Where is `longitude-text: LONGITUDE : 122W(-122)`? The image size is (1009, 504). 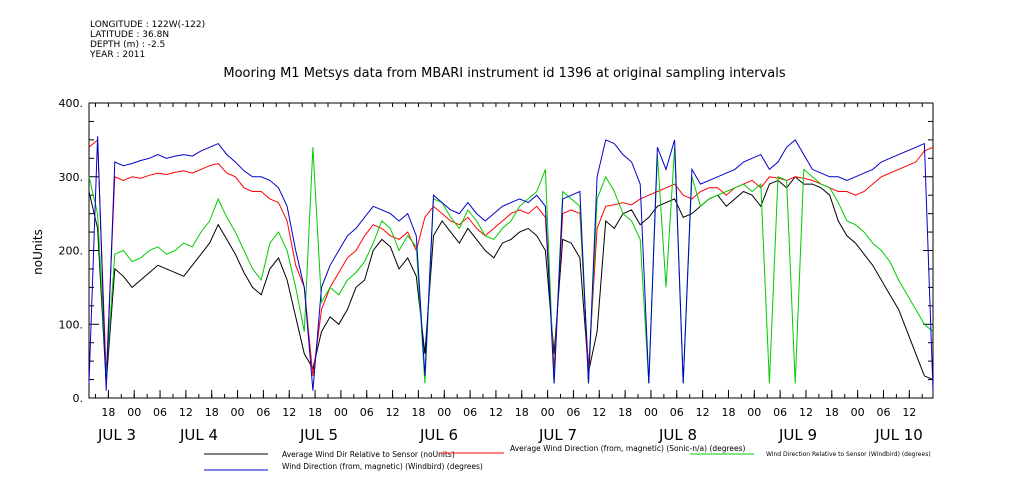 longitude-text: LONGITUDE : 122W(-122) is located at coordinates (148, 25).